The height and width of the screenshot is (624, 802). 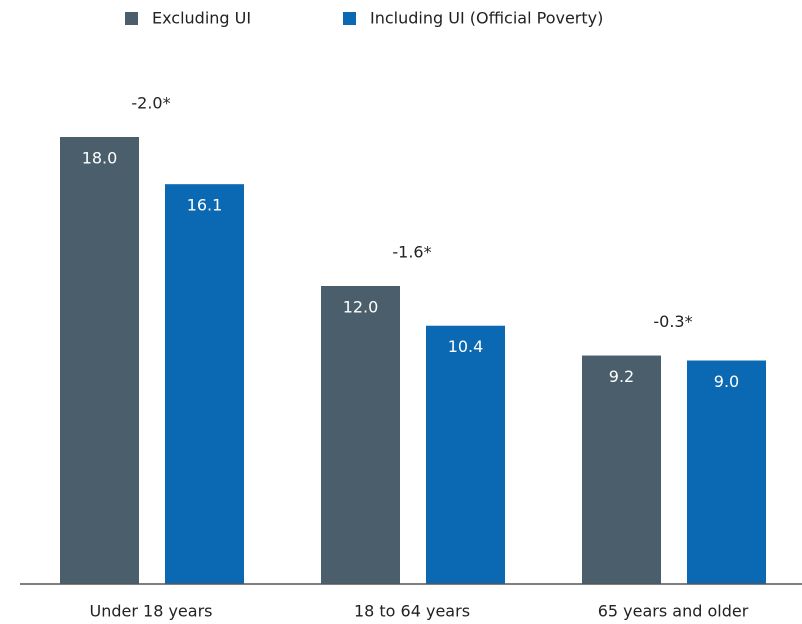 What do you see at coordinates (466, 346) in the screenshot?
I see `value-label: 10.4` at bounding box center [466, 346].